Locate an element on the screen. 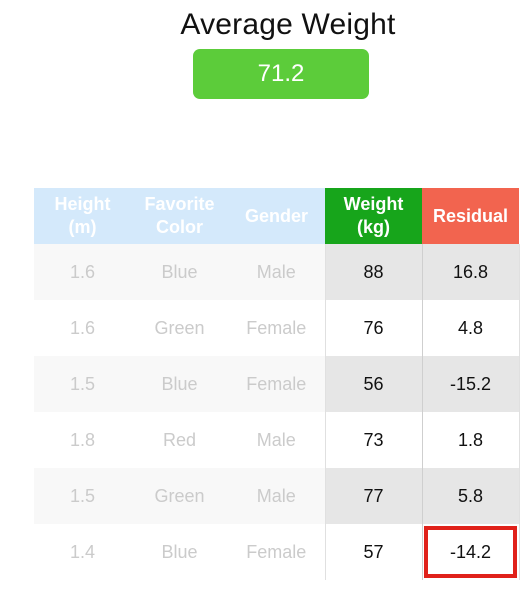 Image resolution: width=531 pixels, height=595 pixels. header-height: Height (m) is located at coordinates (82, 216).